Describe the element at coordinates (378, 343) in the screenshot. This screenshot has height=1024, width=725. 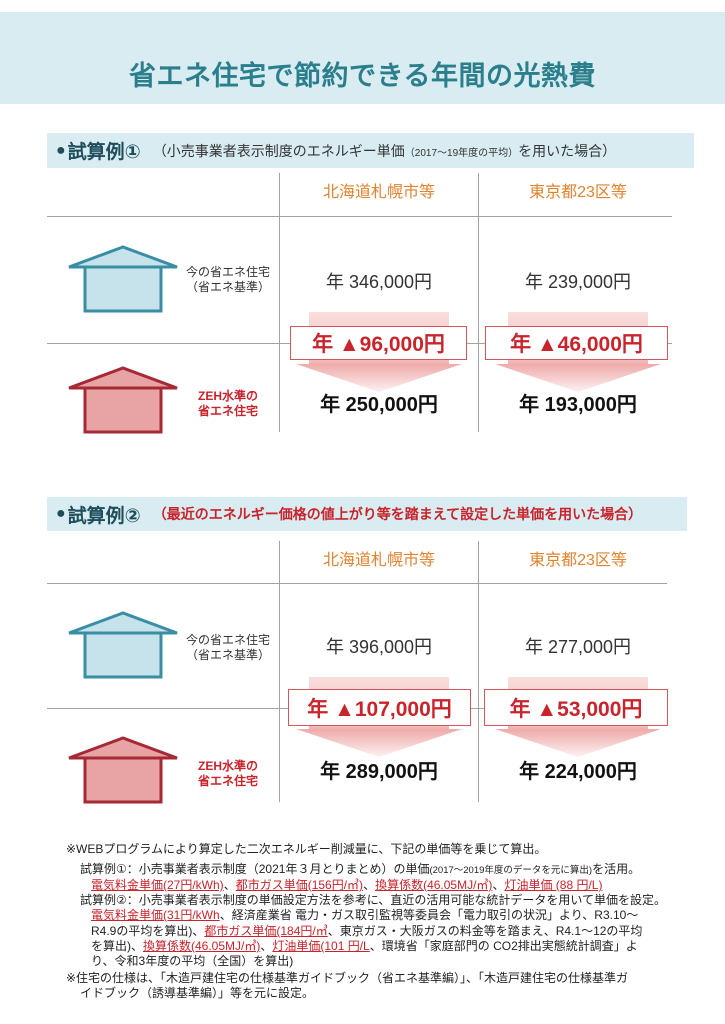
I see `savings-sapporo: 年 ▲96,000円` at that location.